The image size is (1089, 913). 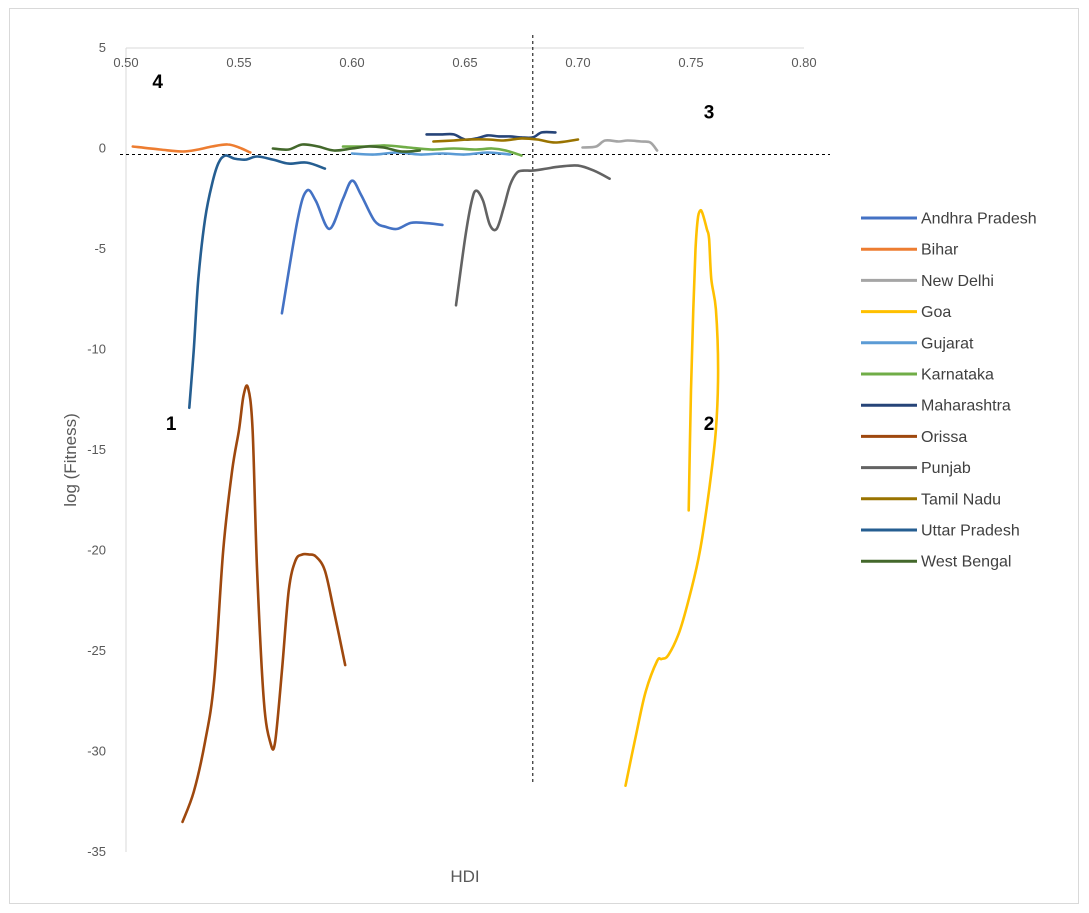 What do you see at coordinates (96, 349) in the screenshot?
I see `y-tick-label: -10` at bounding box center [96, 349].